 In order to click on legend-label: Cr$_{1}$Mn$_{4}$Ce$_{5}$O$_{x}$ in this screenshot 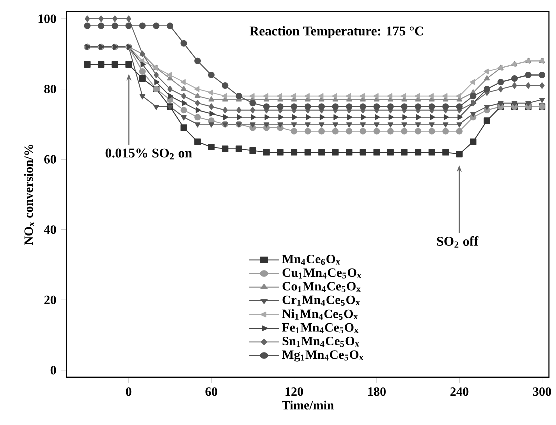, I will do `click(321, 301)`.